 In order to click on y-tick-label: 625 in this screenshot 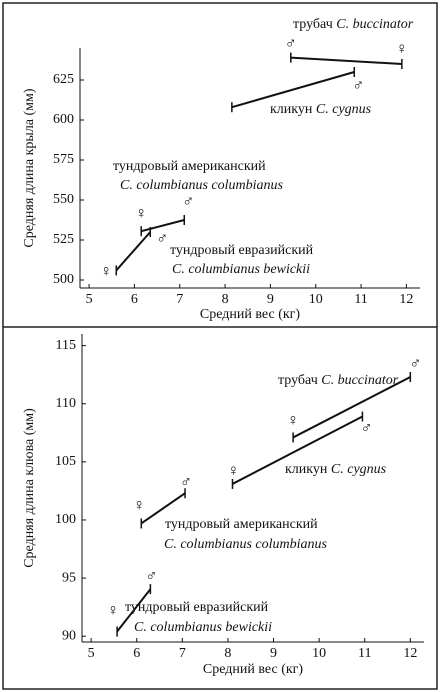, I will do `click(63, 79)`.